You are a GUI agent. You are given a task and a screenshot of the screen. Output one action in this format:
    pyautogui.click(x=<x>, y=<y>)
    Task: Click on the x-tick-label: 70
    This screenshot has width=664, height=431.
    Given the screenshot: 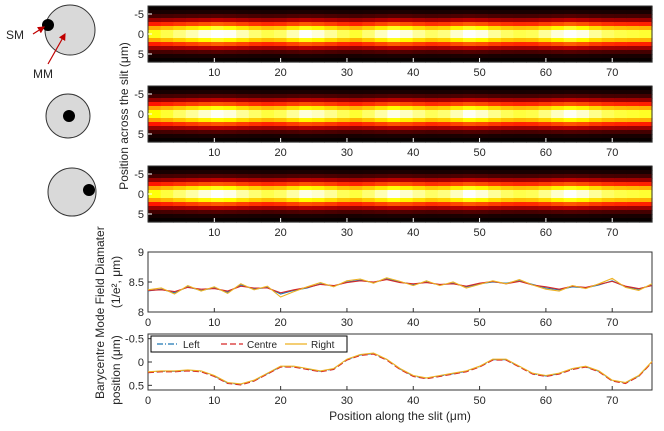 What is the action you would take?
    pyautogui.click(x=612, y=153)
    